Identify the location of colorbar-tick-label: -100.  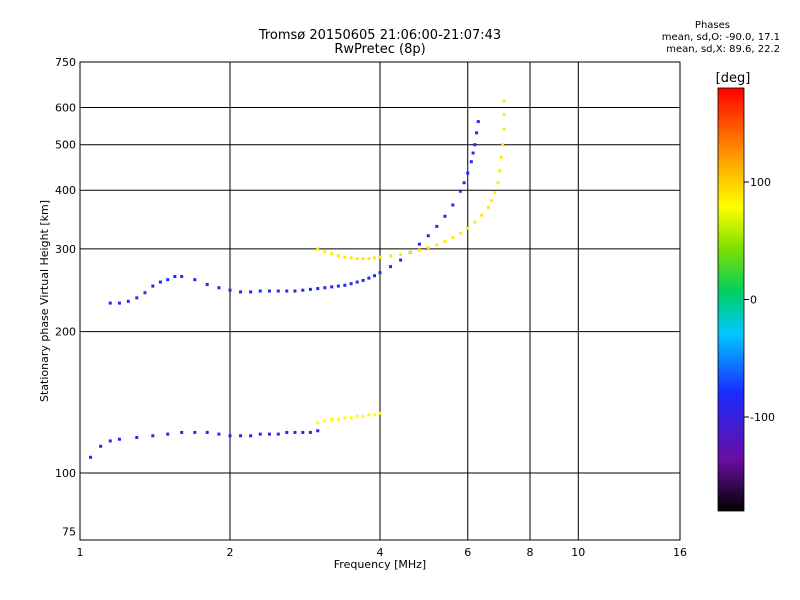
(762, 417).